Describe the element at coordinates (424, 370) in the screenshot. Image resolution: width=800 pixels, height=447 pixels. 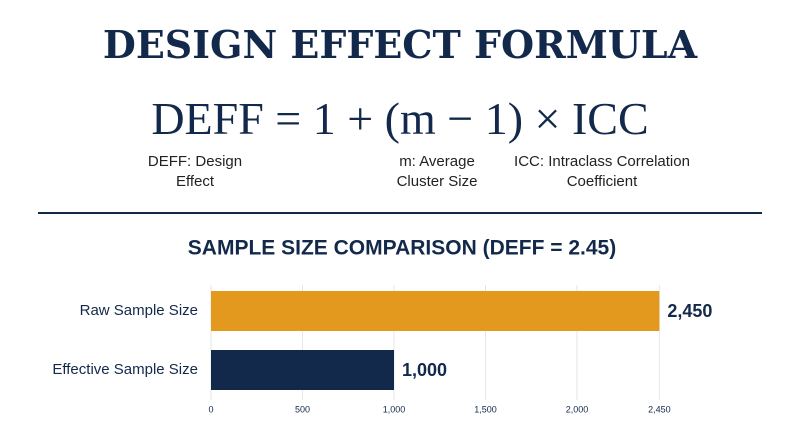
I see `value-label: 1,000` at that location.